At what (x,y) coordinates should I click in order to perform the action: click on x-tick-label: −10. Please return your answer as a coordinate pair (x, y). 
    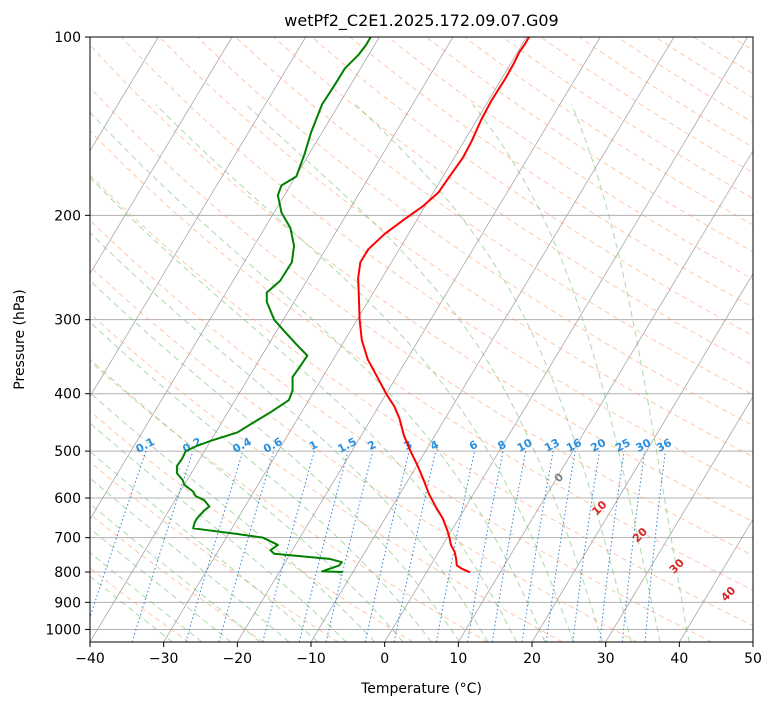
    Looking at the image, I should click on (311, 659).